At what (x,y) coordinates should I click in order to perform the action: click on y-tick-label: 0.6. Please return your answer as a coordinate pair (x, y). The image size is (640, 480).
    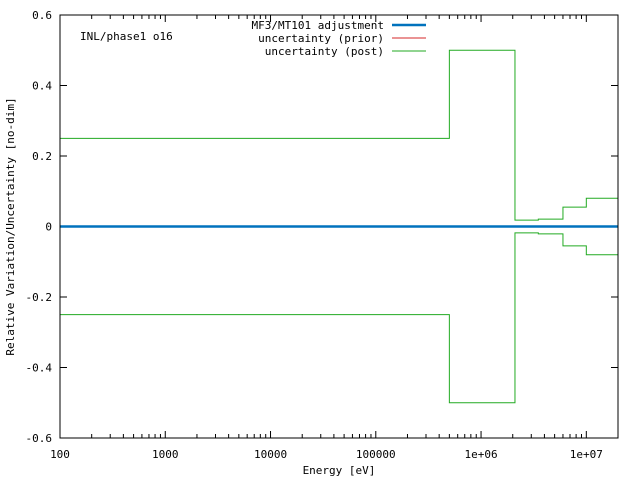
    Looking at the image, I should click on (42, 15).